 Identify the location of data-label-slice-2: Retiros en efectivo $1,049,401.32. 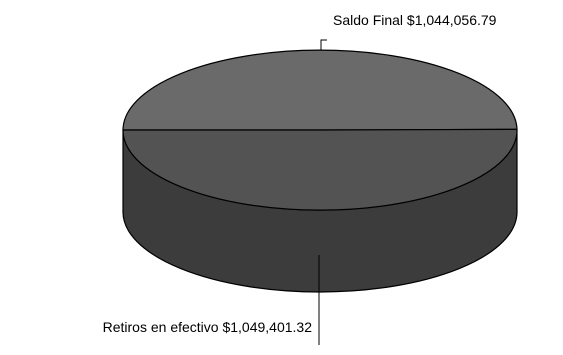
(208, 327).